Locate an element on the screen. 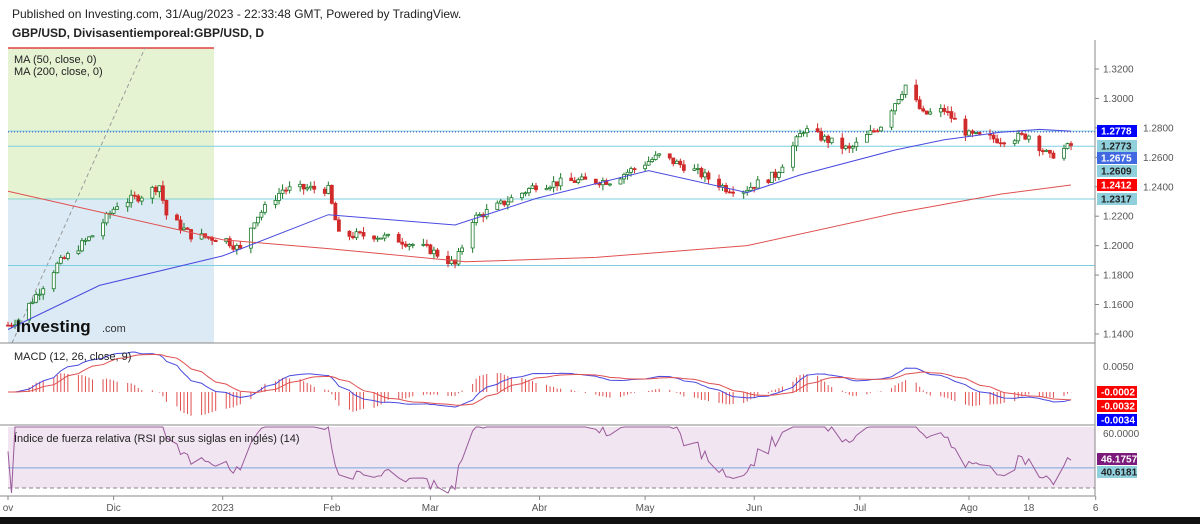  rsi-tick-label: 60.0000 is located at coordinates (1121, 434).